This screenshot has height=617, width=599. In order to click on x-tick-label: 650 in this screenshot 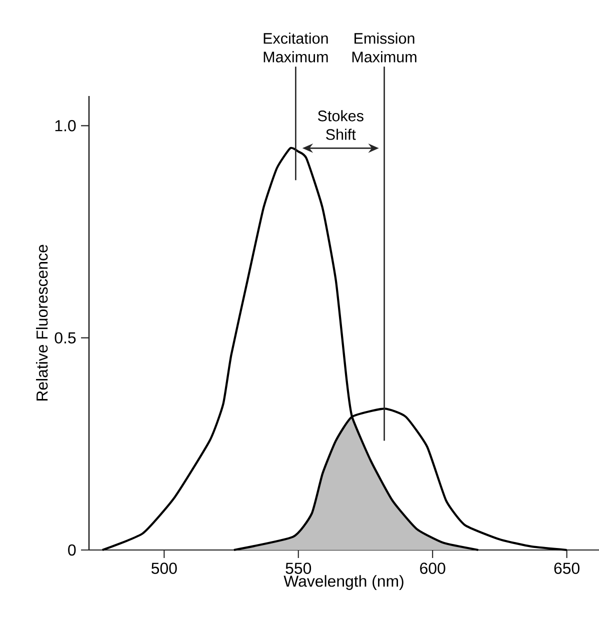, I will do `click(567, 568)`.